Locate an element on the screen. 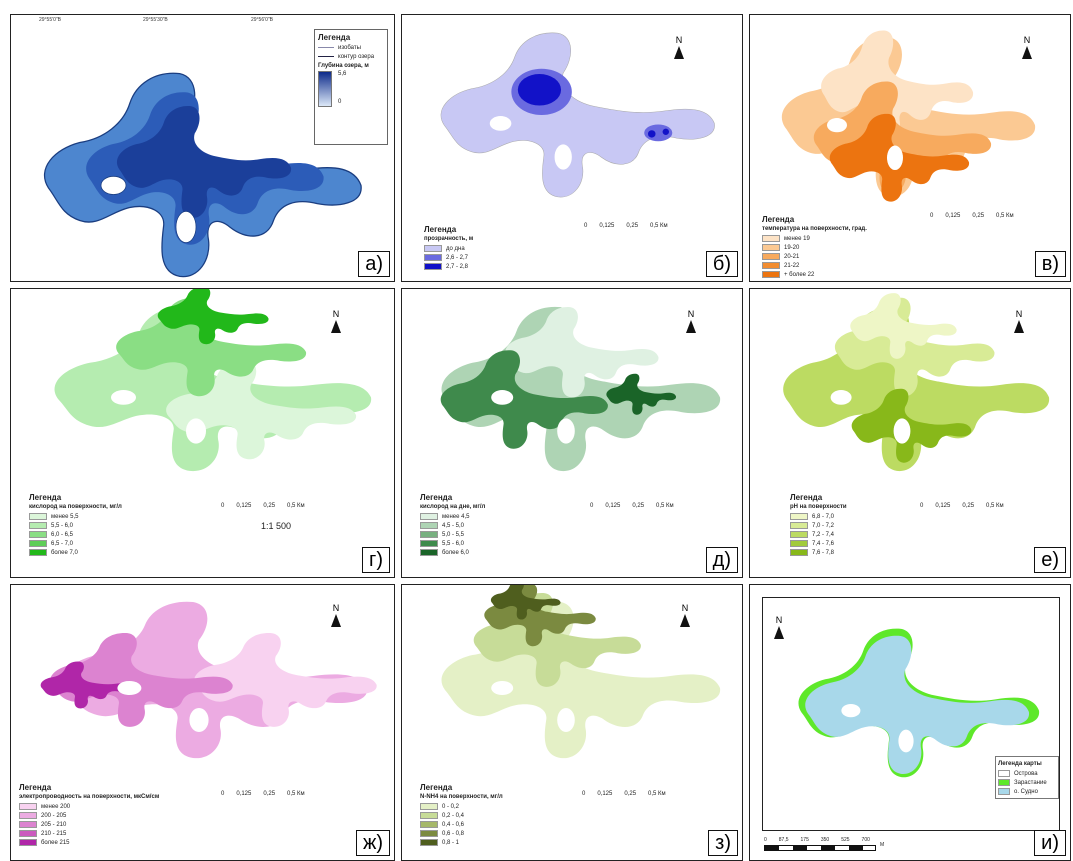 This screenshot has height=861, width=1073. legend-row: 20-21 is located at coordinates (832, 256).